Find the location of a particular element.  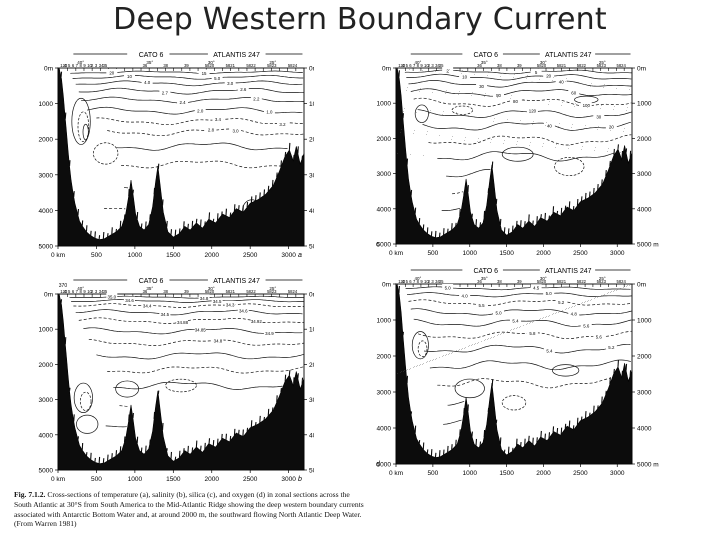

contour-label: 2 is located at coordinates (447, 70).